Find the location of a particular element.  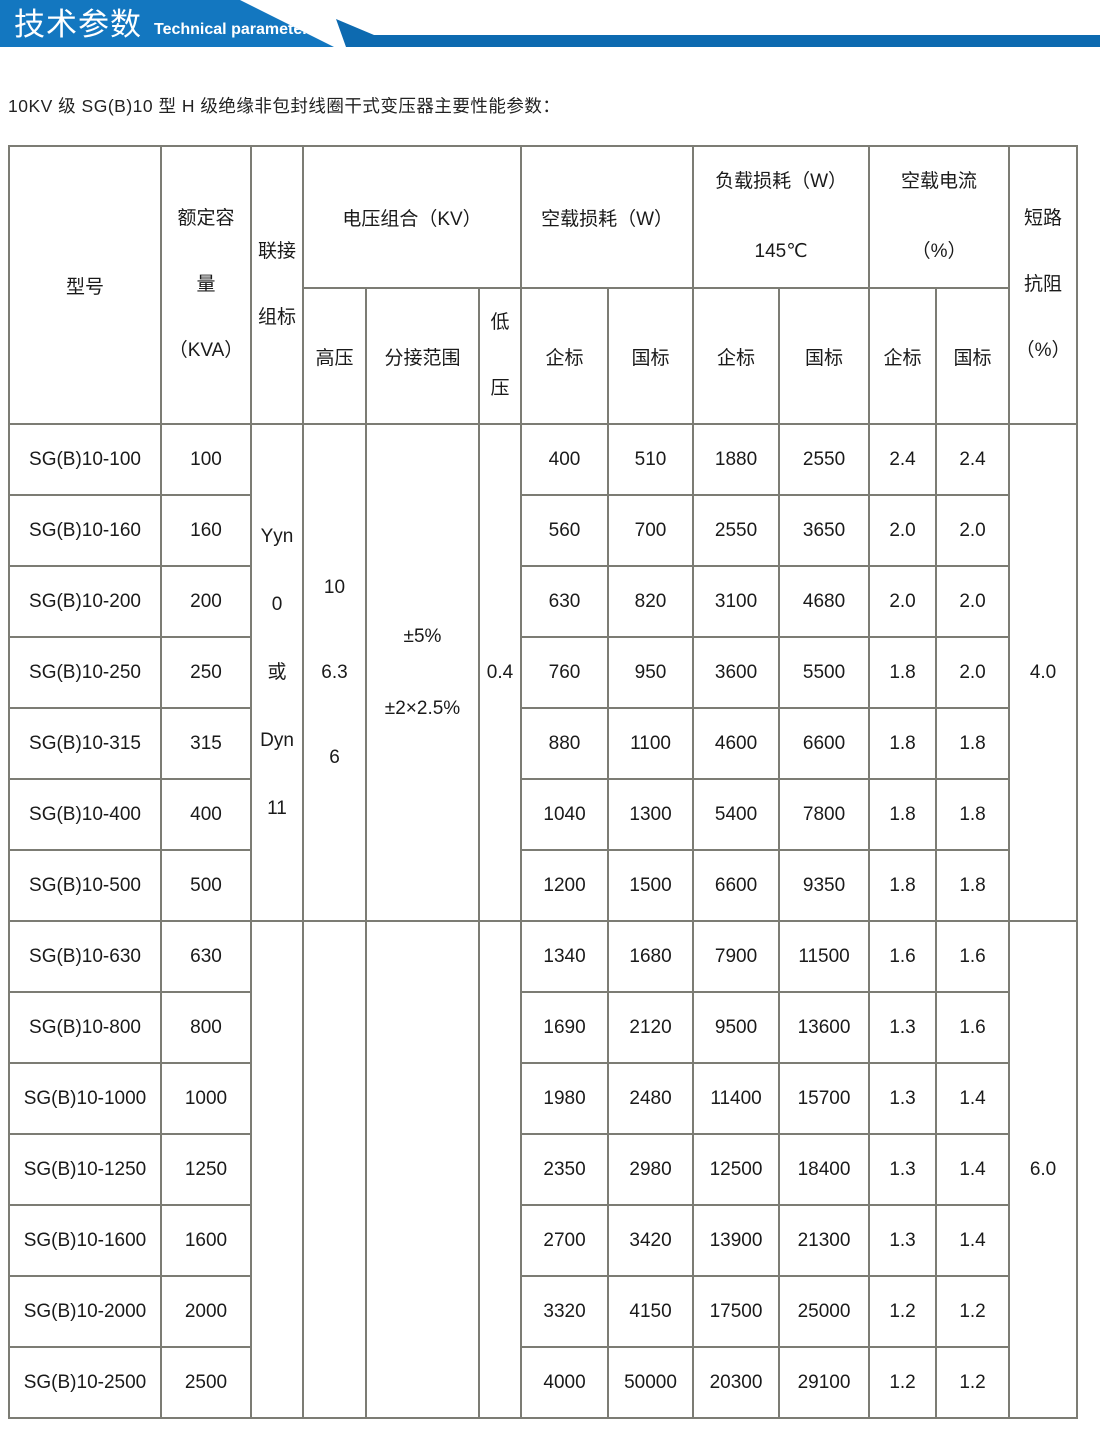

cell-nll-national: 950 is located at coordinates (651, 672).